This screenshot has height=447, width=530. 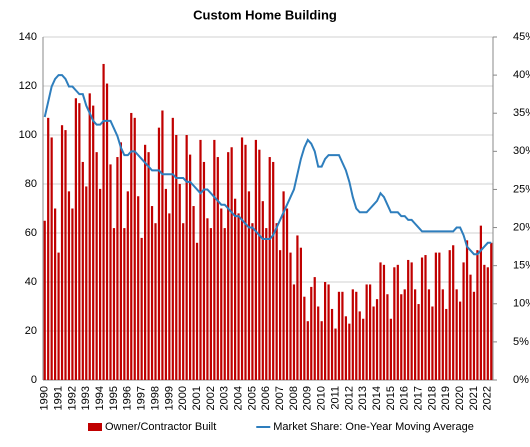 What do you see at coordinates (521, 75) in the screenshot?
I see `y2-tick-label: 40%` at bounding box center [521, 75].